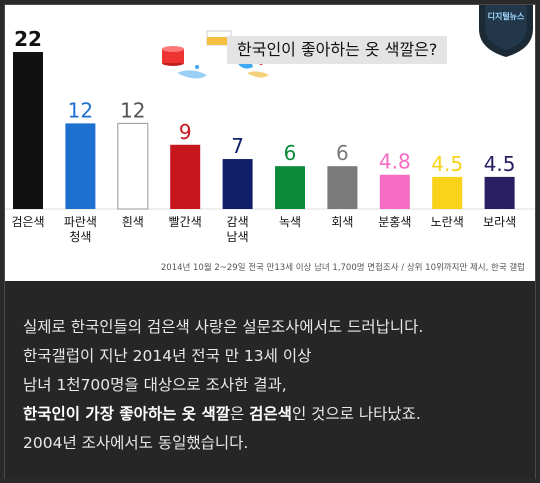 The image size is (540, 483). I want to click on highlight-favorite-color: 한국인이 가장 좋아하는 옷 색깔, so click(126, 414).